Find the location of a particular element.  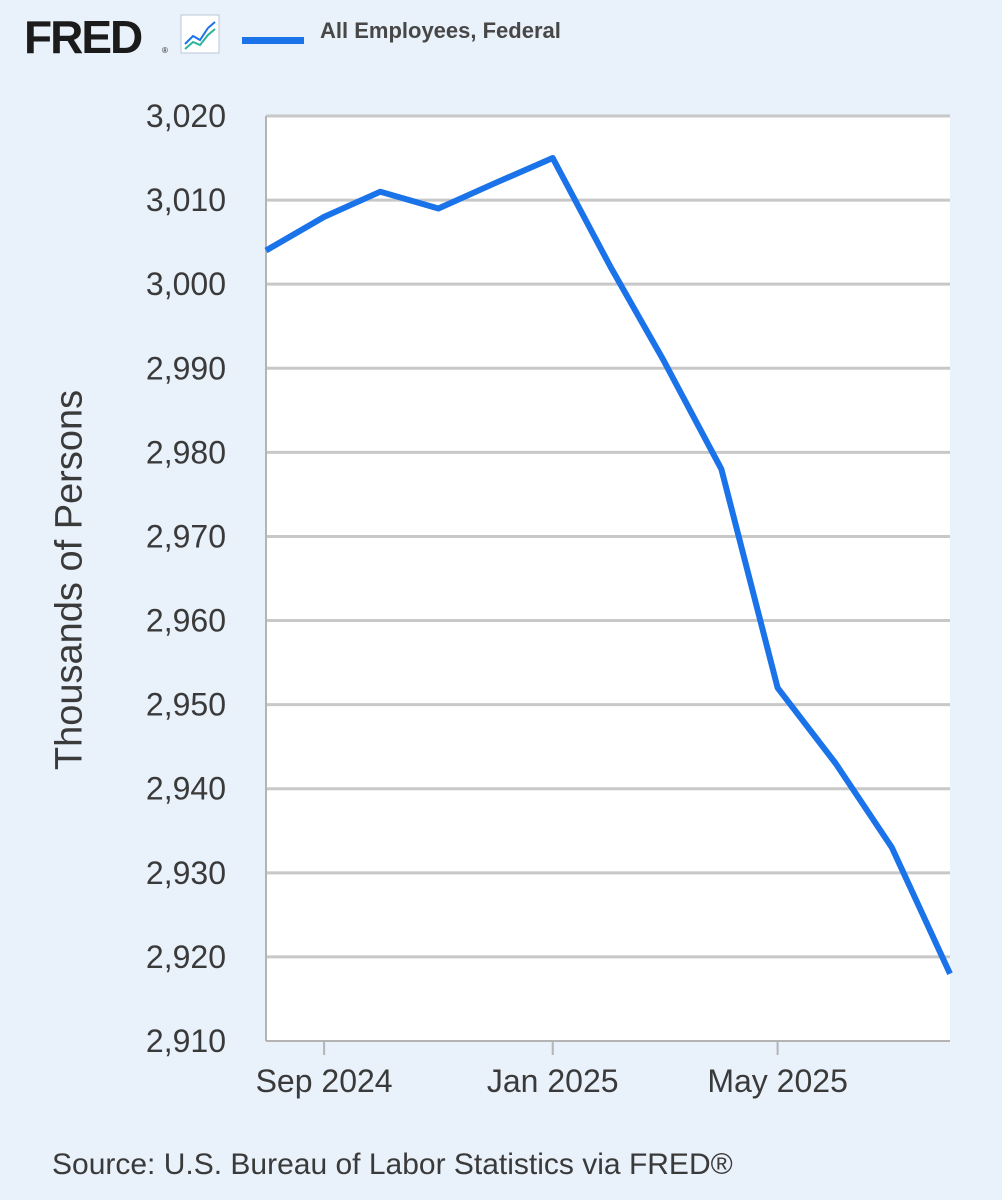

y-tick-label: 3,020 is located at coordinates (186, 116).